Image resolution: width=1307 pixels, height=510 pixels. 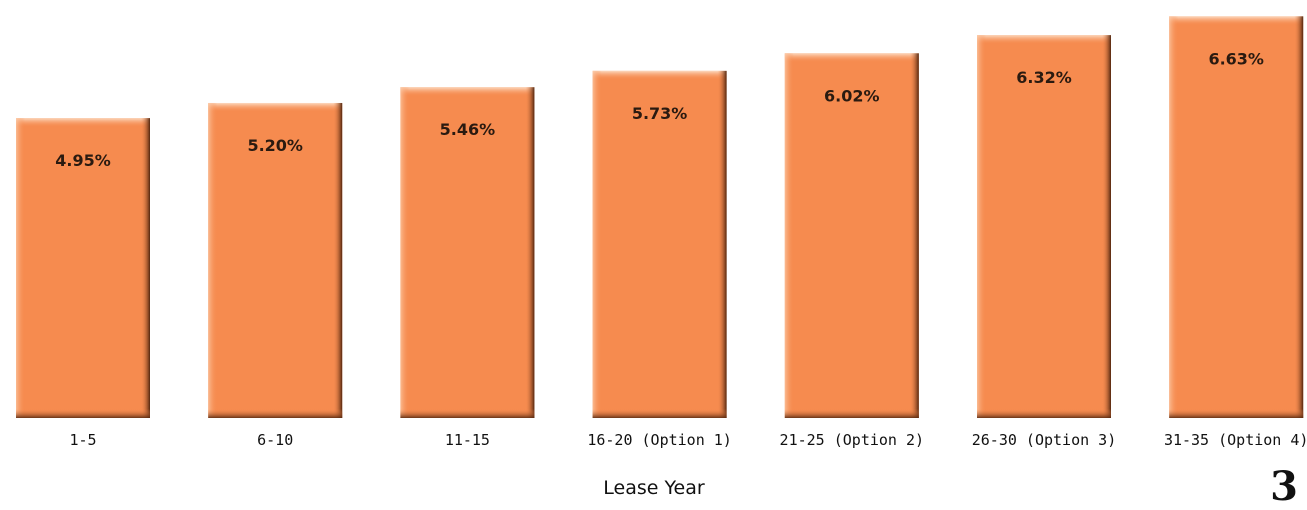 I want to click on data-label: 6.32%, so click(x=1044, y=77).